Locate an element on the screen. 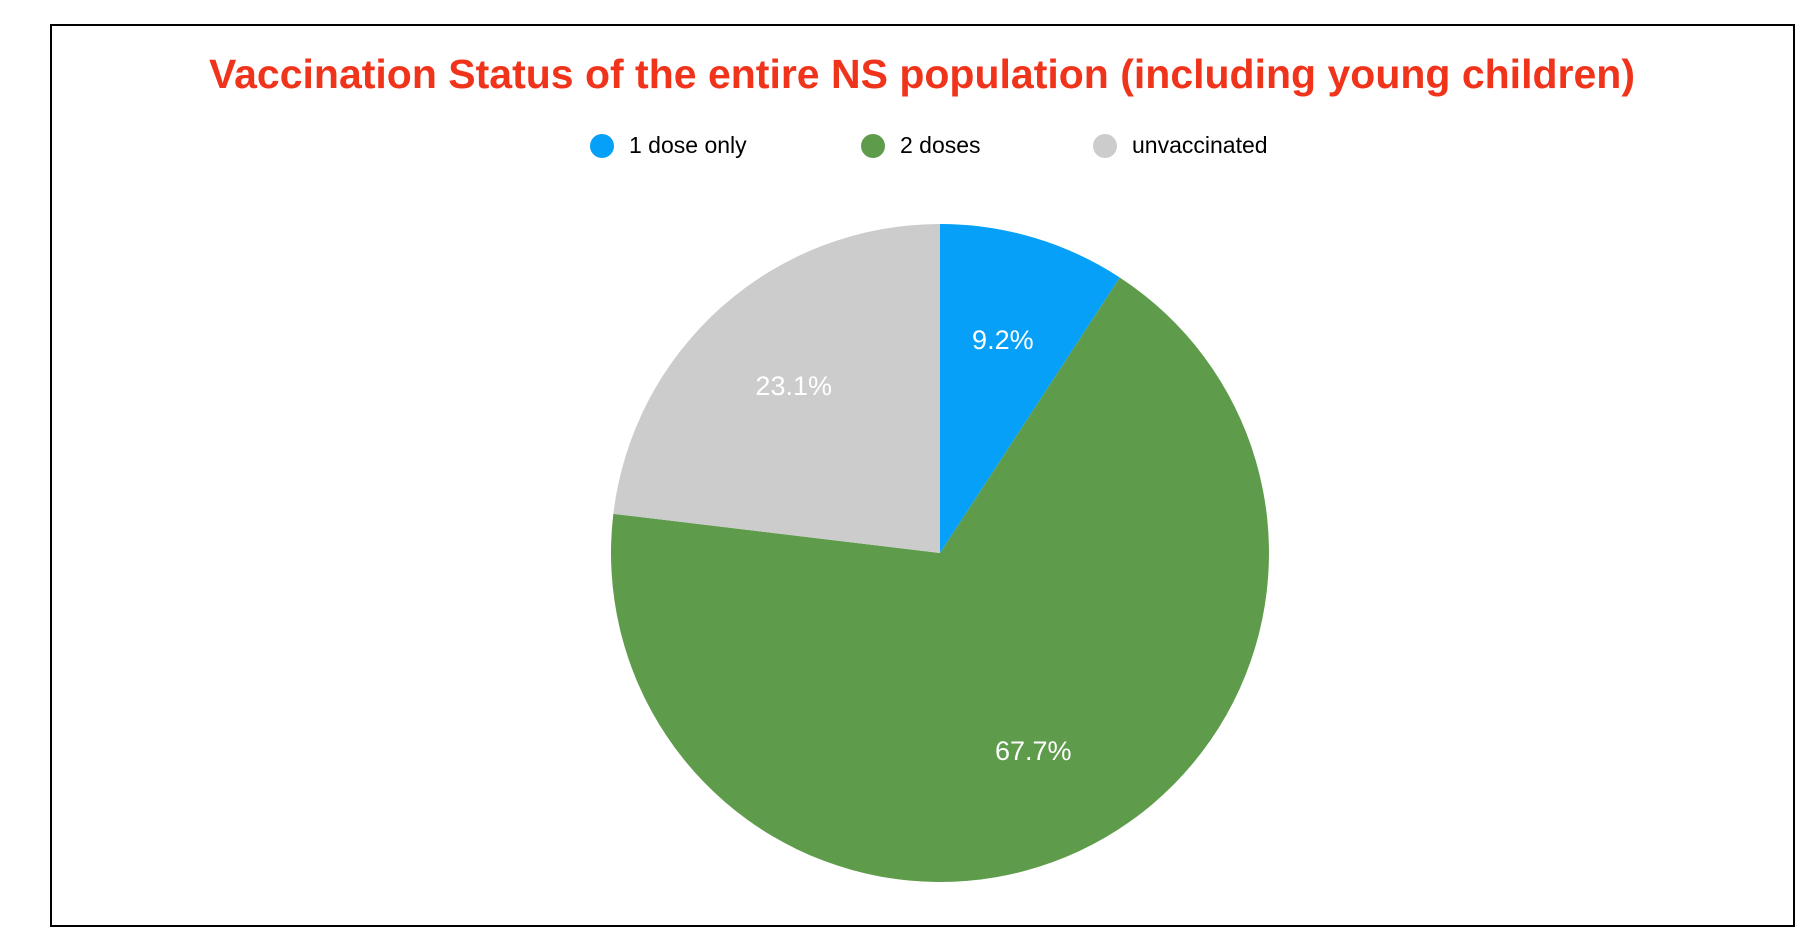 The image size is (1802, 946). data-label: 23.1% is located at coordinates (793, 386).